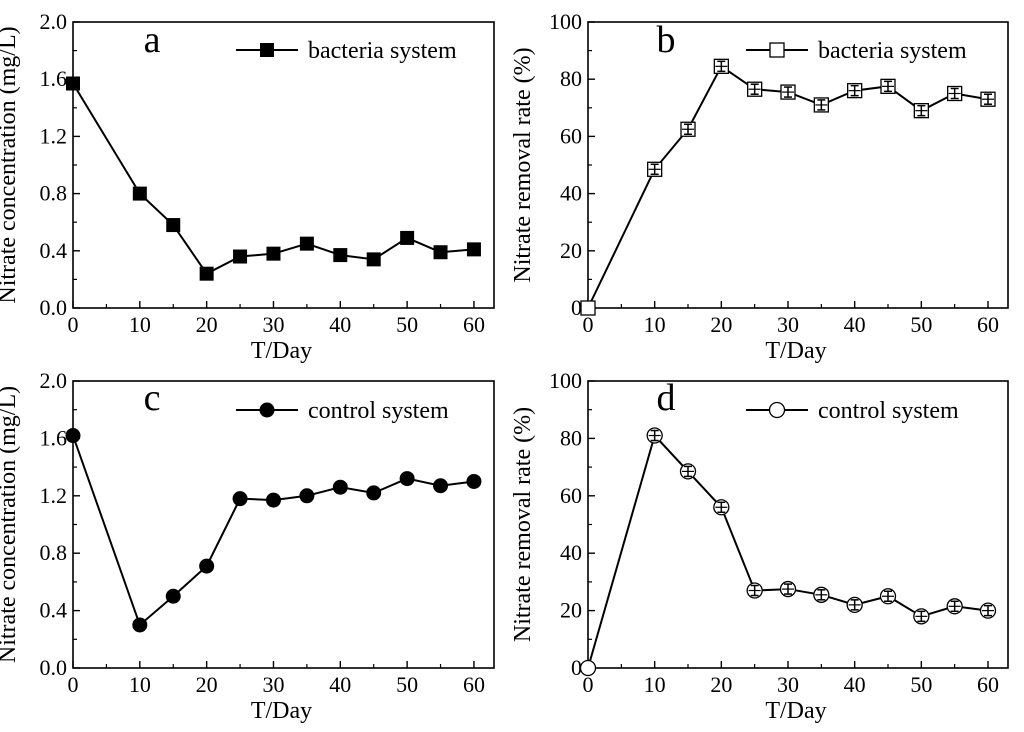 Image resolution: width=1024 pixels, height=732 pixels. I want to click on y-axis-label: Nitrate concentration (mg/L), so click(10, 524).